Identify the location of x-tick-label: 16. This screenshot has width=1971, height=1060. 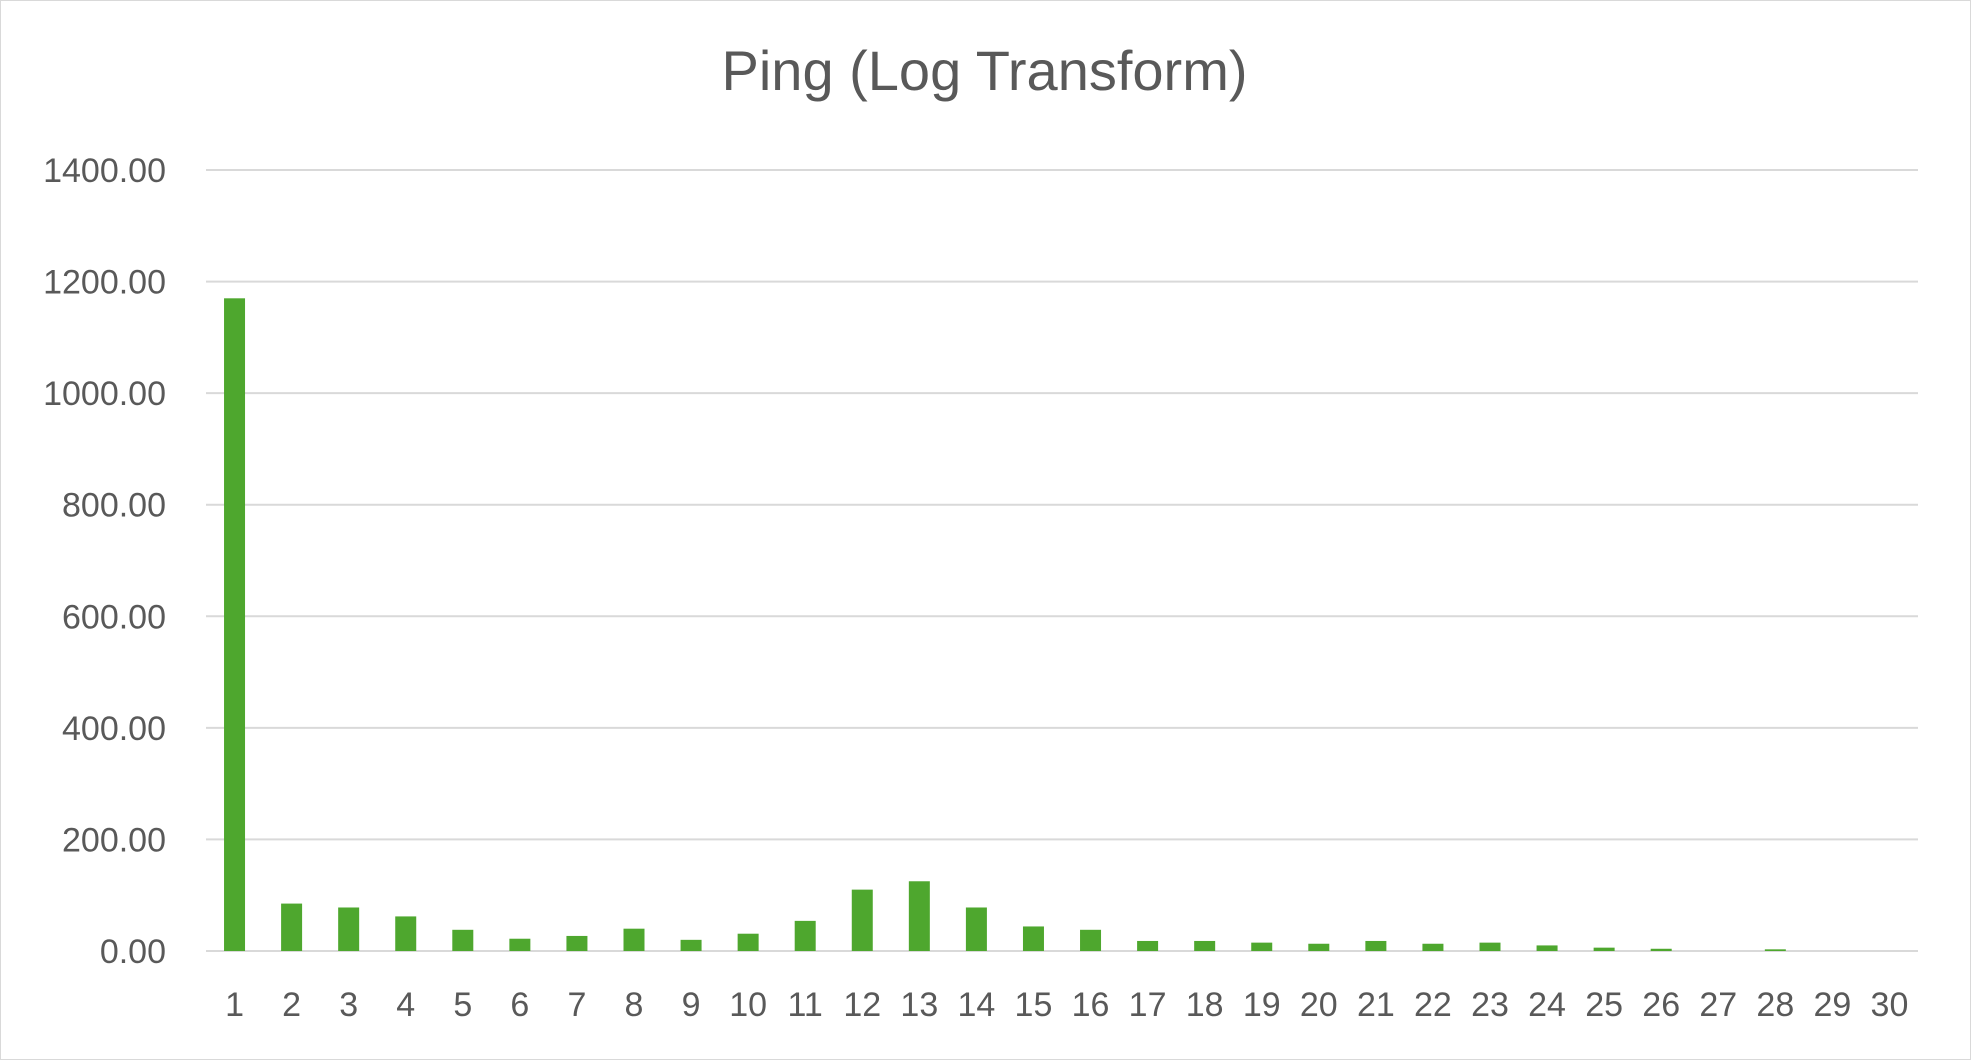
(1091, 1005).